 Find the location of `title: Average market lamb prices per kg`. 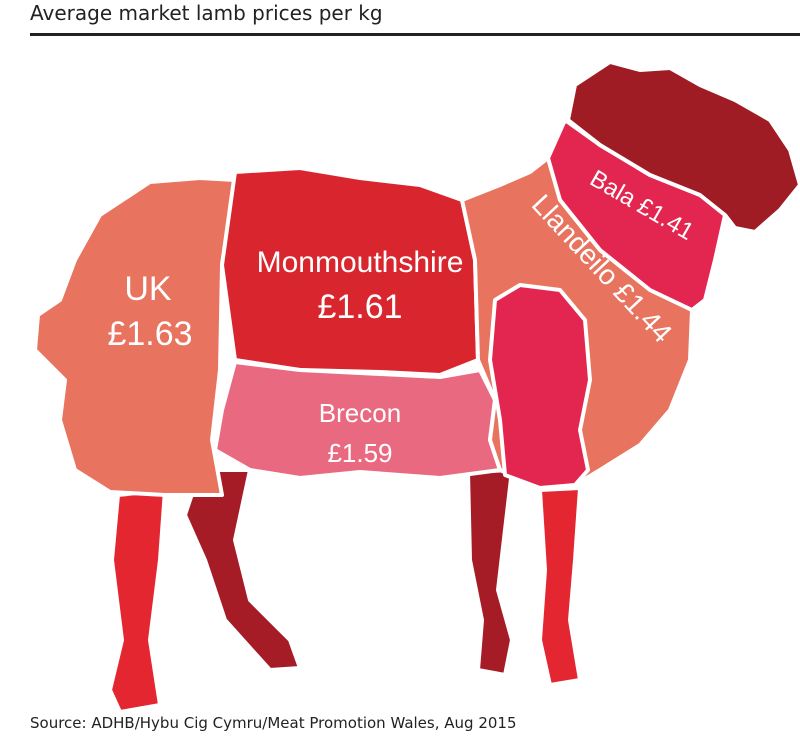

title: Average market lamb prices per kg is located at coordinates (206, 13).